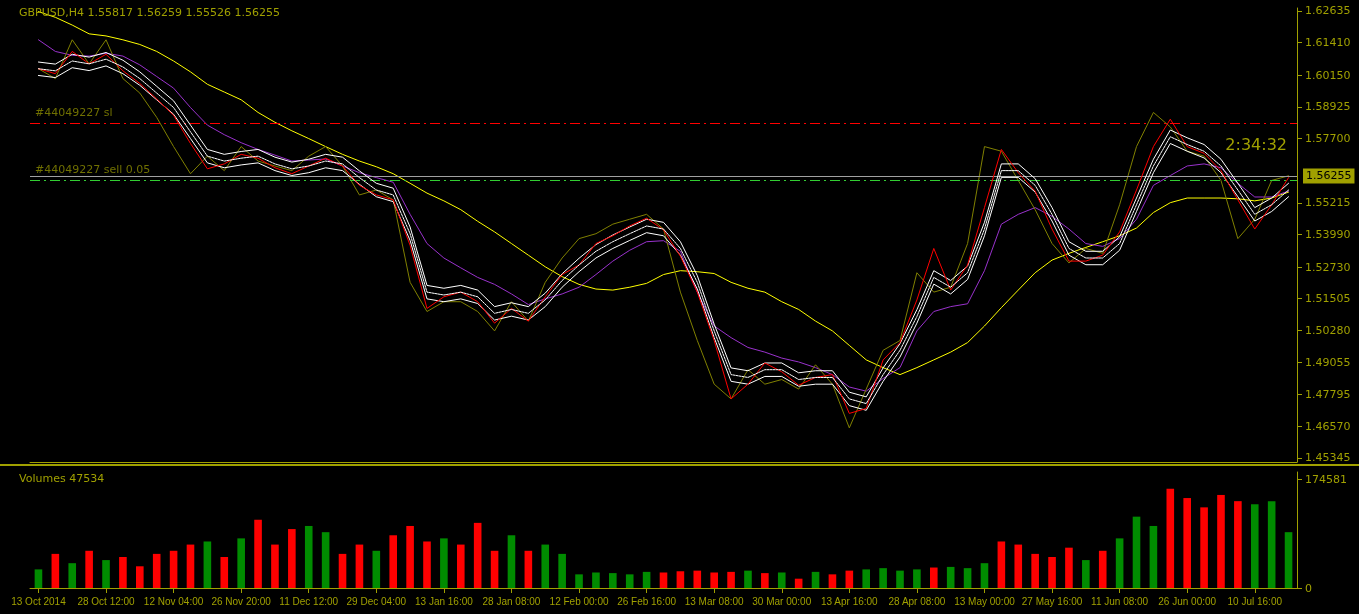 The height and width of the screenshot is (614, 1359). What do you see at coordinates (1328, 267) in the screenshot?
I see `y-tick-label: 1.52730` at bounding box center [1328, 267].